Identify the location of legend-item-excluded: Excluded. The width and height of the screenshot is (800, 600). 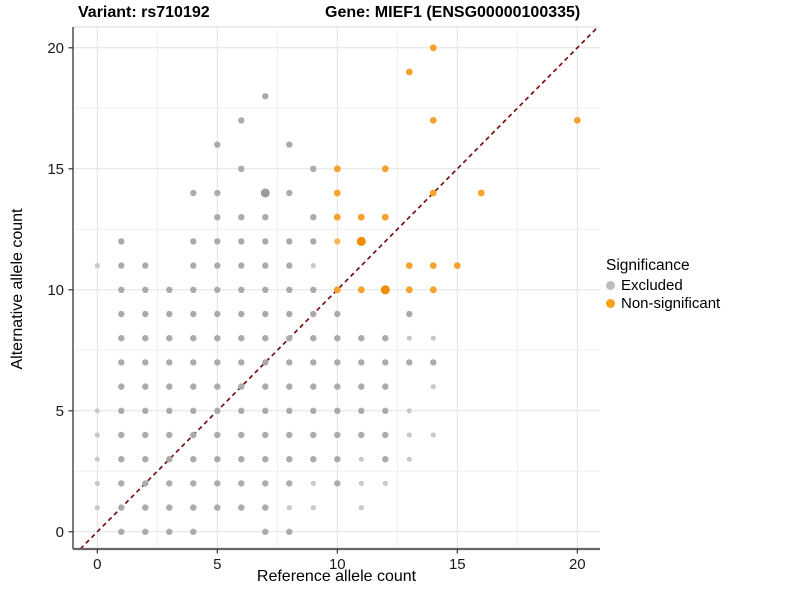
(663, 285).